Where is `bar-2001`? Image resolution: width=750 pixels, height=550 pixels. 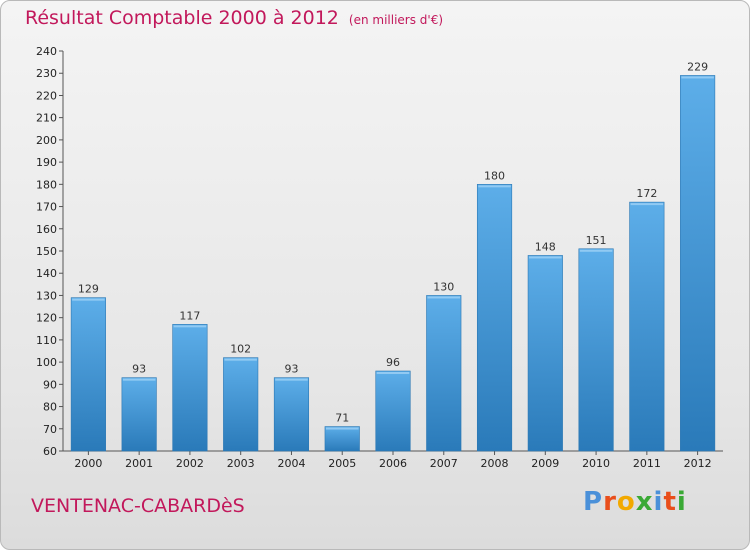 bar-2001 is located at coordinates (139, 414).